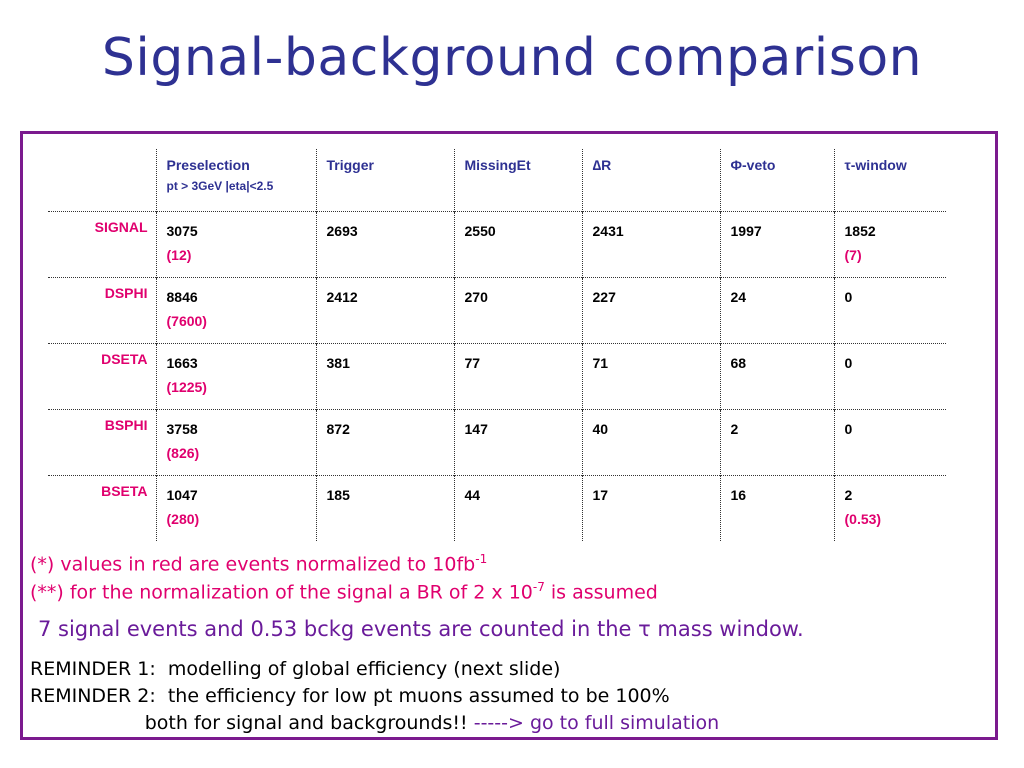 The width and height of the screenshot is (1024, 768). Describe the element at coordinates (384, 309) in the screenshot. I see `table-cell: 2412` at that location.